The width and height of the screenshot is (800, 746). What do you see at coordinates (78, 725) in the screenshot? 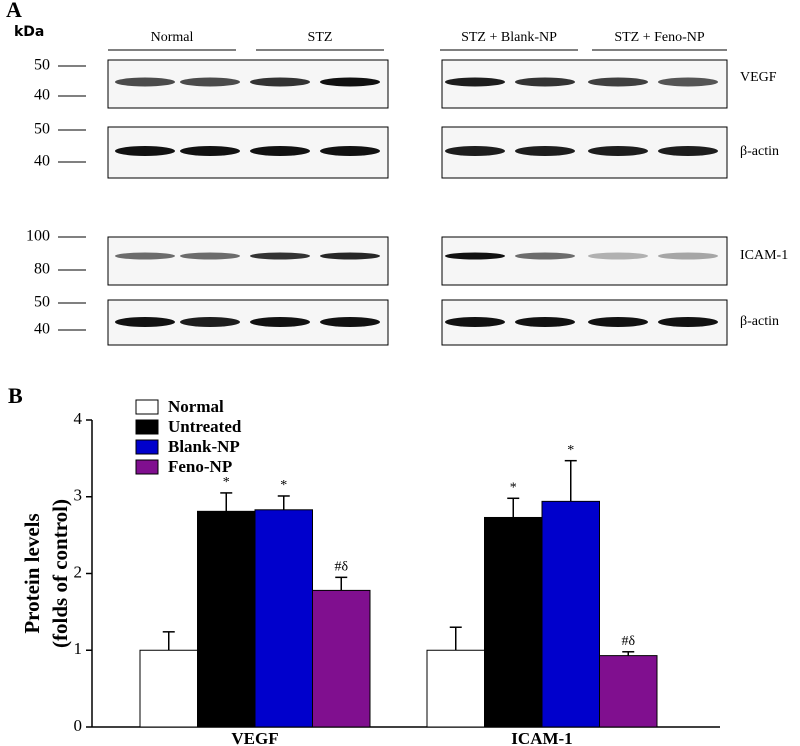
I see `y-tick-label: 0` at bounding box center [78, 725].